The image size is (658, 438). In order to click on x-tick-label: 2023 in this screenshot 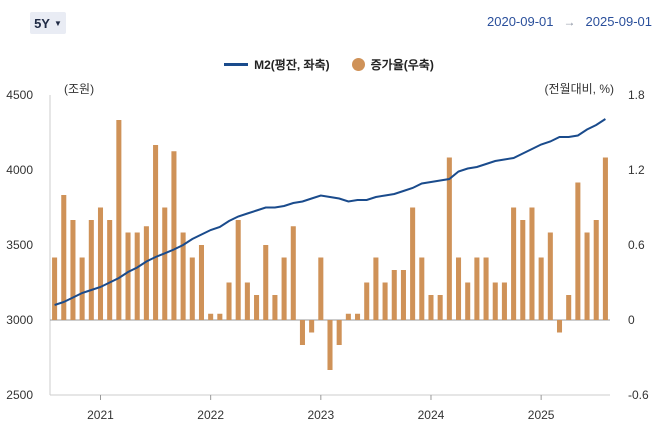, I will do `click(320, 415)`.